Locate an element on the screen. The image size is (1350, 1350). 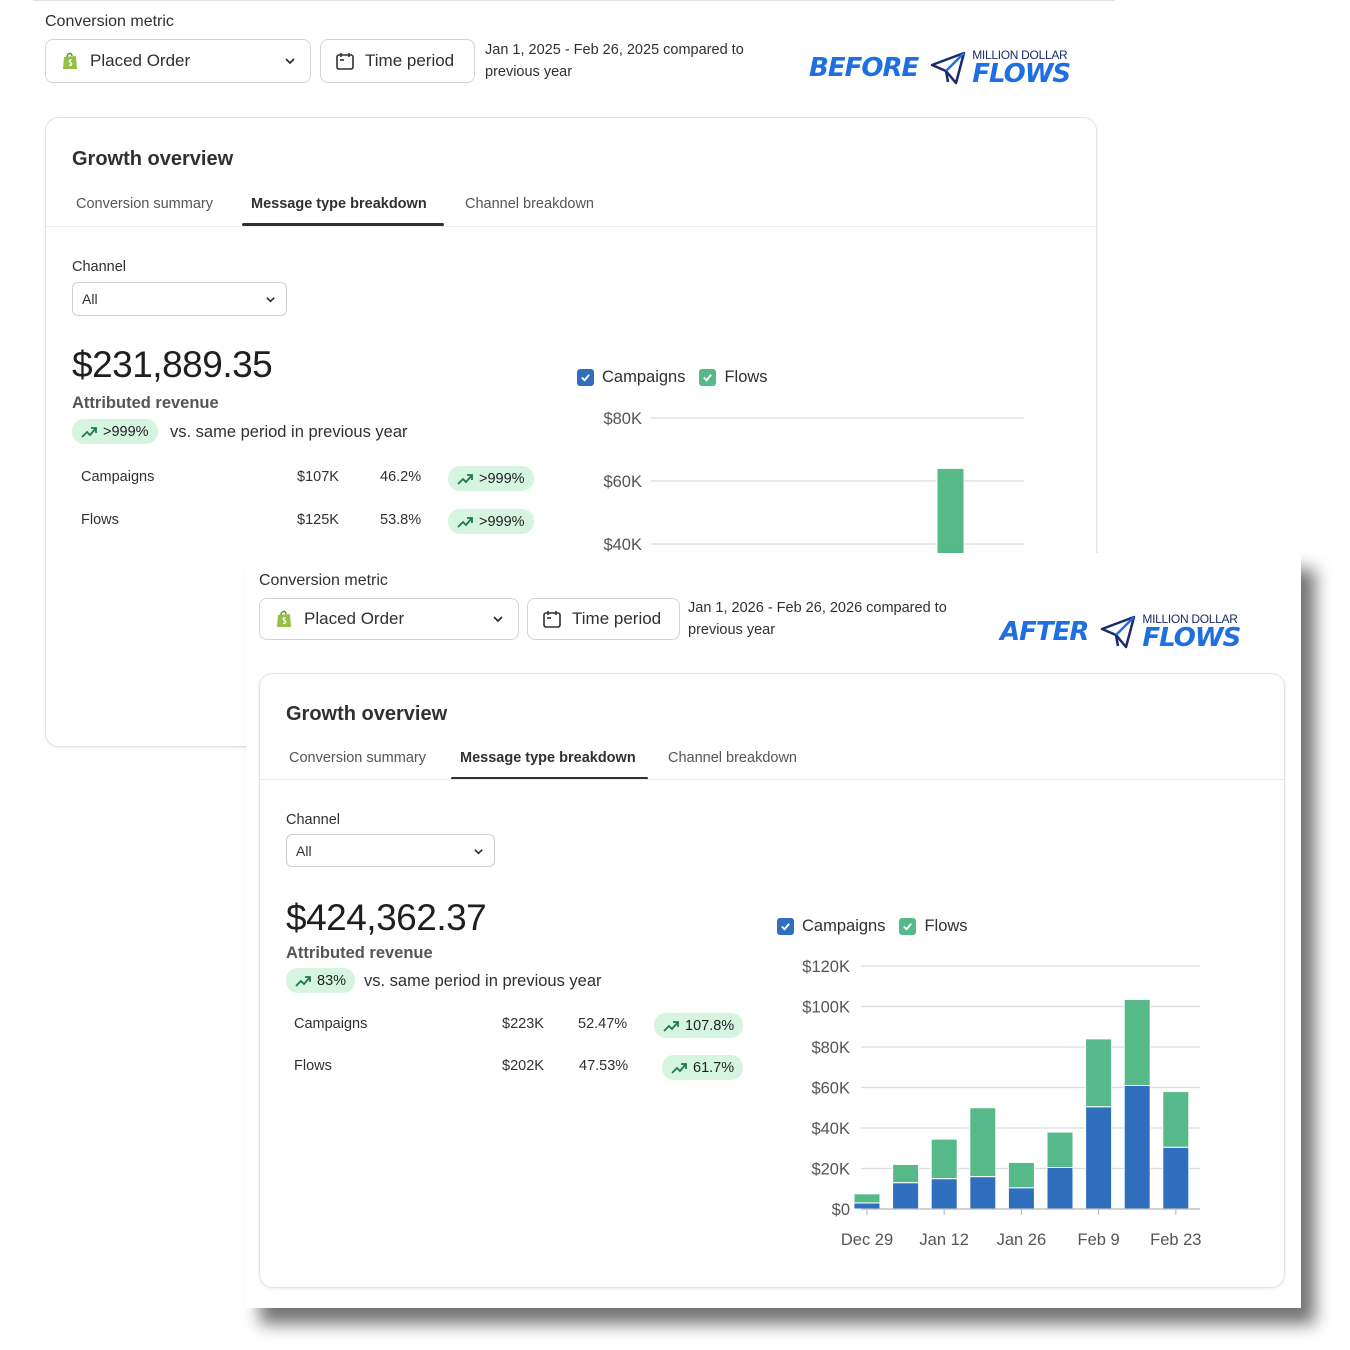
x-tick-label: Feb 23 is located at coordinates (1175, 1240).